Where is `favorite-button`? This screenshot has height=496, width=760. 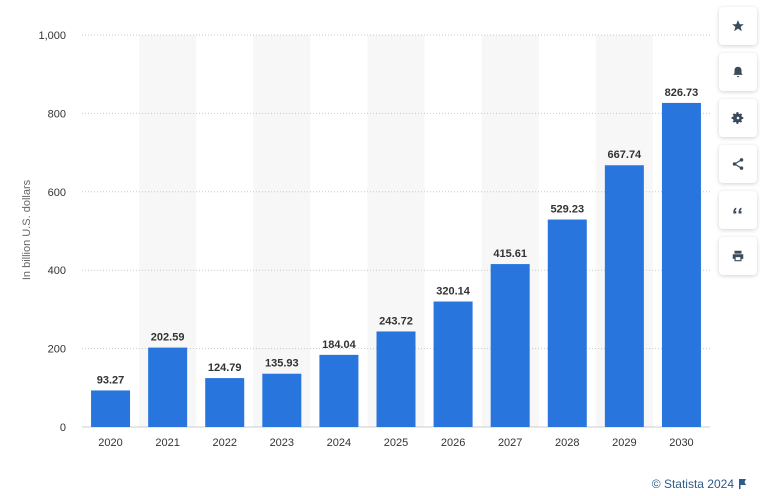 favorite-button is located at coordinates (738, 26).